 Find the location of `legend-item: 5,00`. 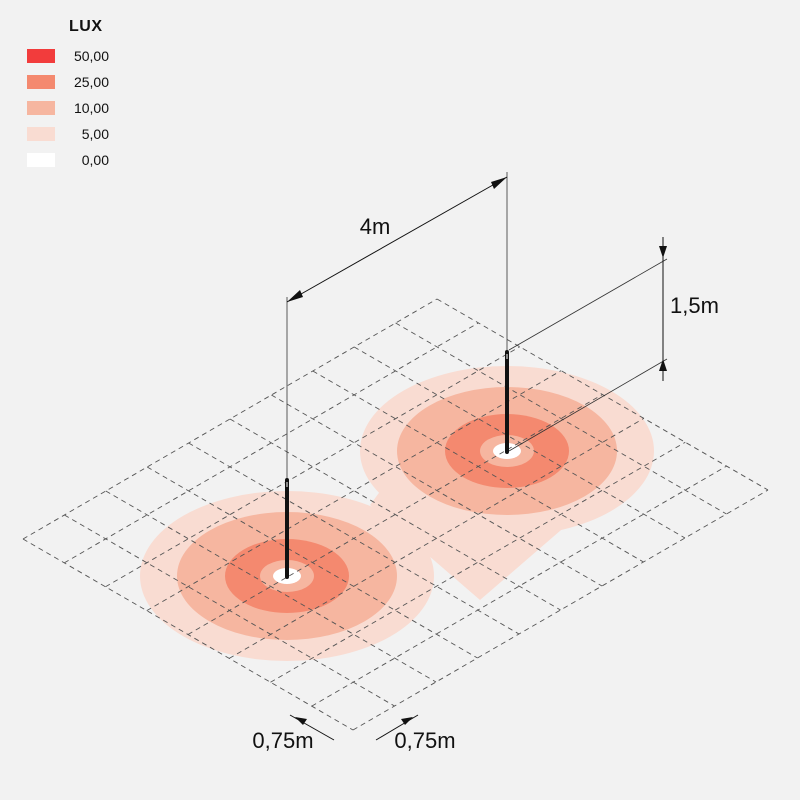

legend-item: 5,00 is located at coordinates (68, 134).